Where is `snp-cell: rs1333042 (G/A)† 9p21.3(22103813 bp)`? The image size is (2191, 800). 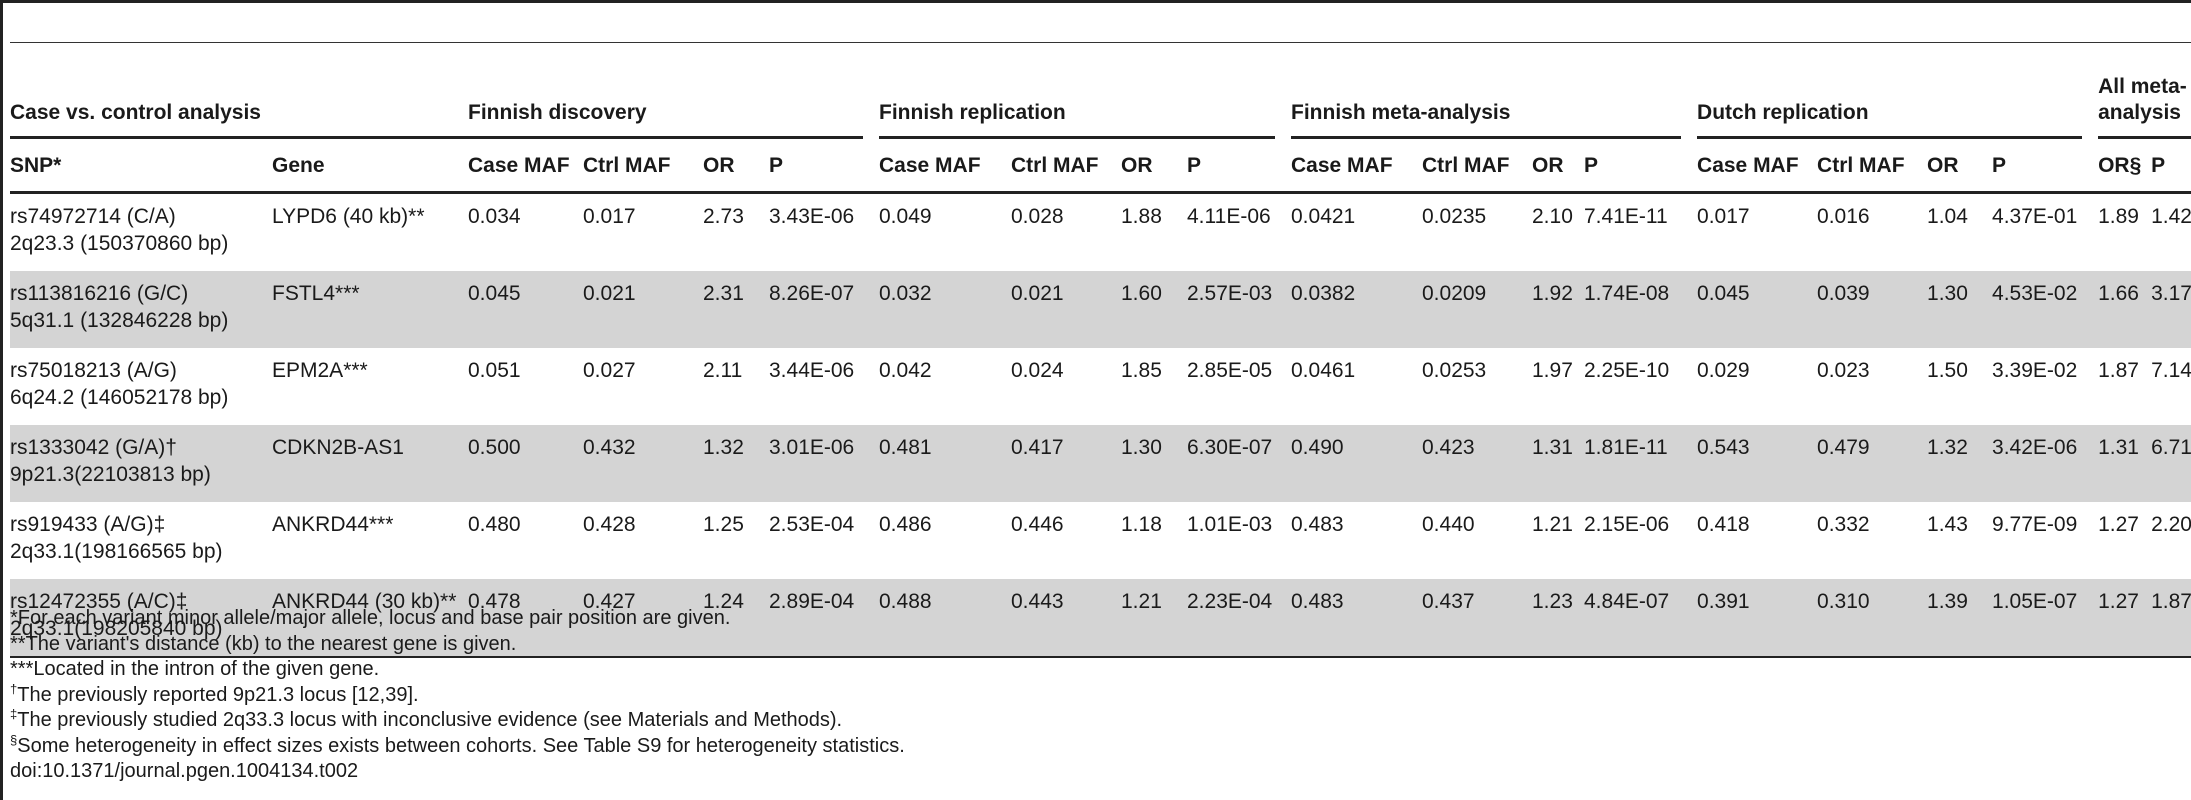 snp-cell: rs1333042 (G/A)† 9p21.3(22103813 bp) is located at coordinates (141, 463).